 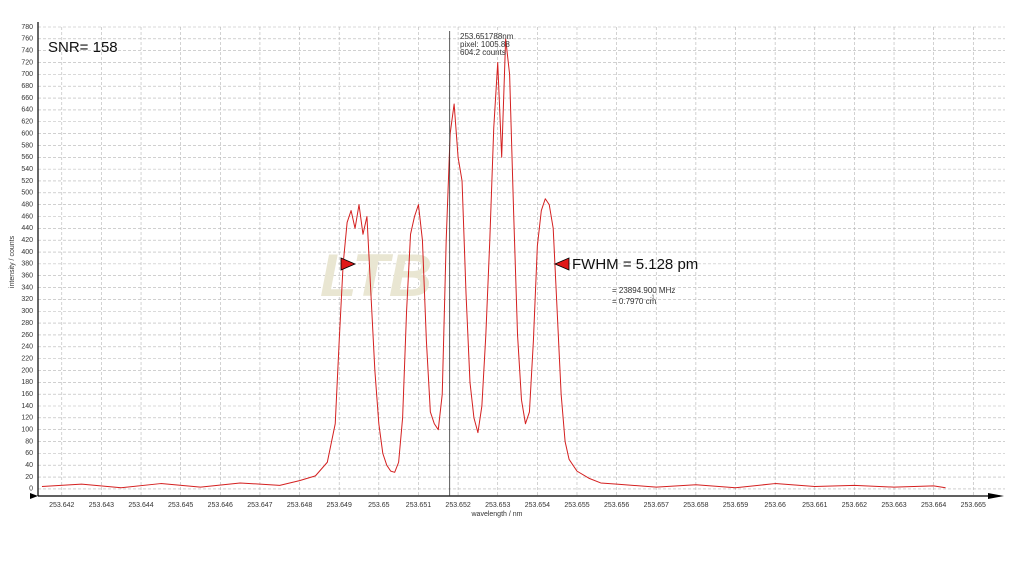 I want to click on y-tick-label: 640, so click(x=27, y=110).